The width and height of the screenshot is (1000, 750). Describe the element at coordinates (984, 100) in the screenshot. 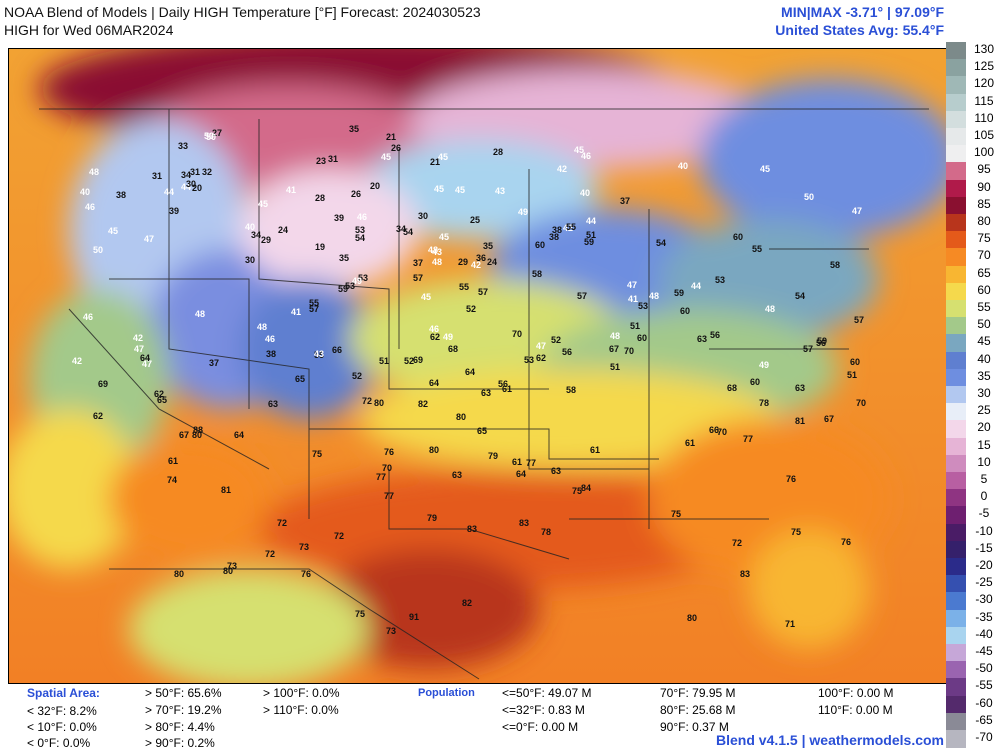

I see `colorbar-tick-label: 115` at that location.